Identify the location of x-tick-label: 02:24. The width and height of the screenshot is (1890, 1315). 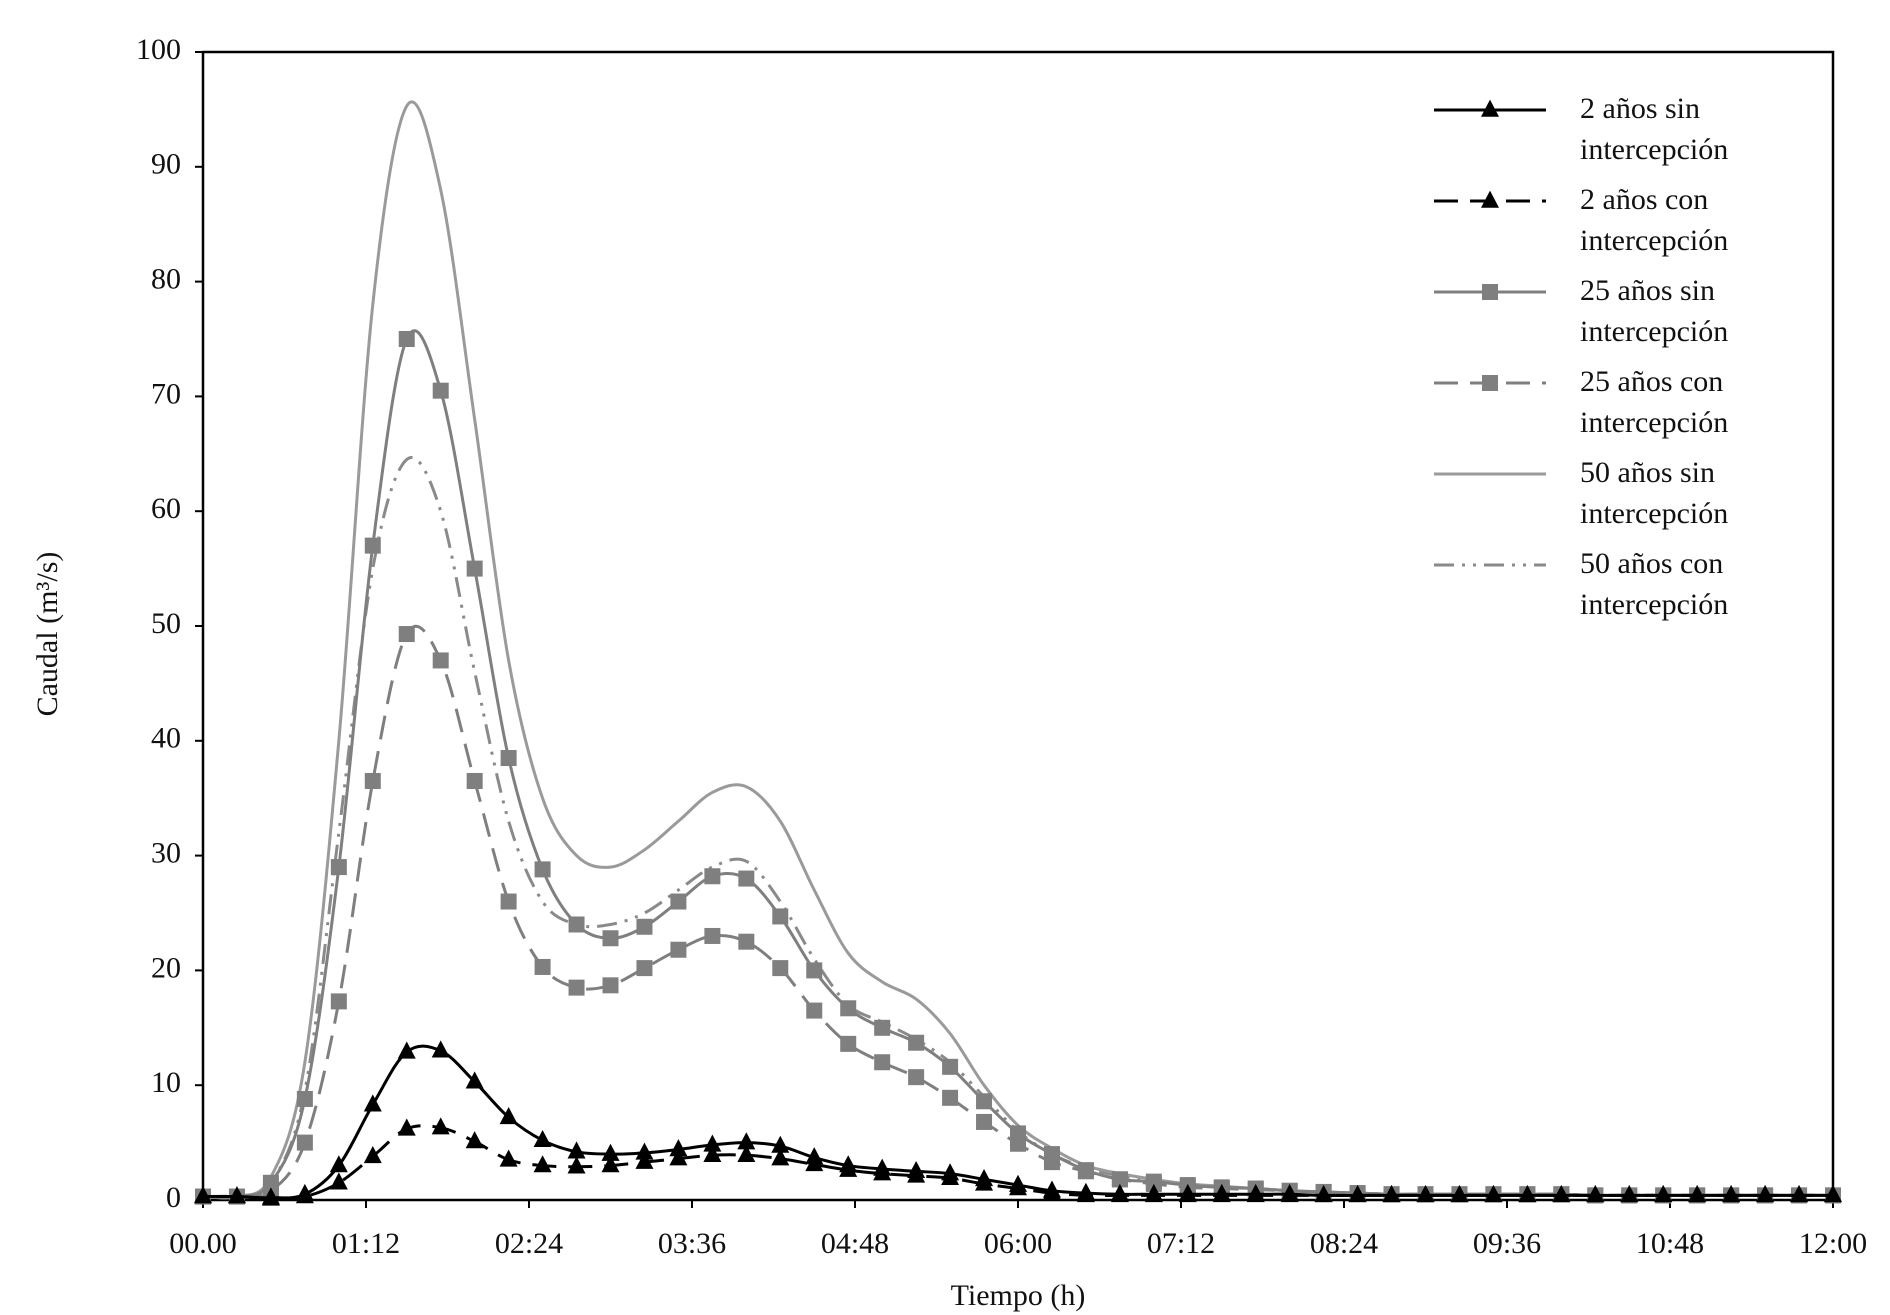
(529, 1243).